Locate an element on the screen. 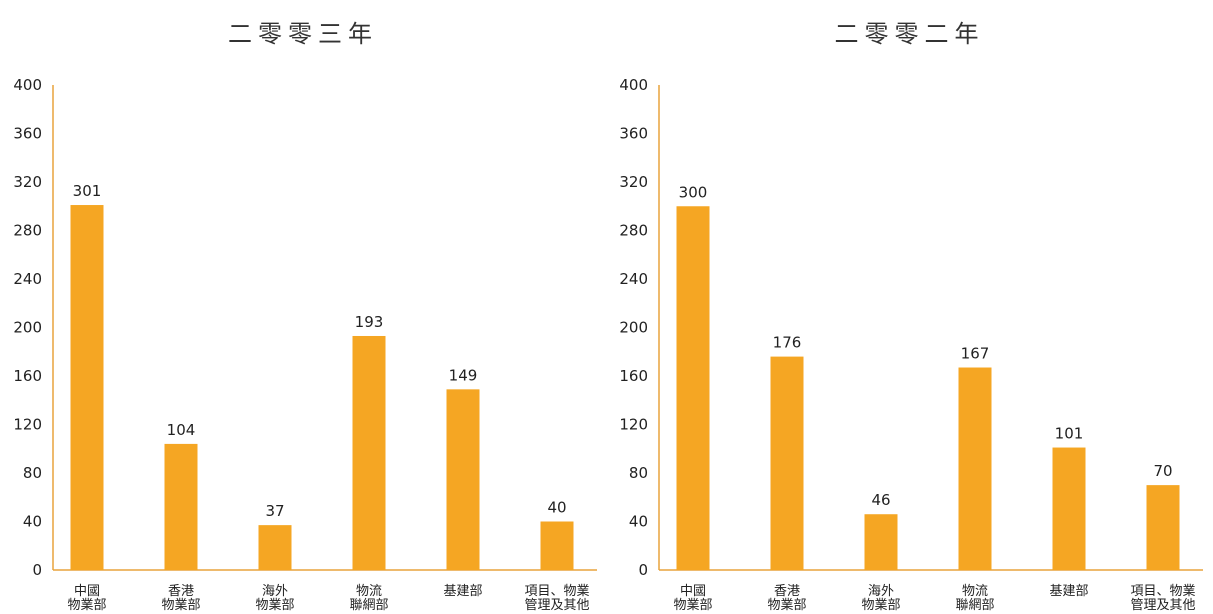 Image resolution: width=1213 pixels, height=614 pixels. bar-value-label: 101 is located at coordinates (1069, 434).